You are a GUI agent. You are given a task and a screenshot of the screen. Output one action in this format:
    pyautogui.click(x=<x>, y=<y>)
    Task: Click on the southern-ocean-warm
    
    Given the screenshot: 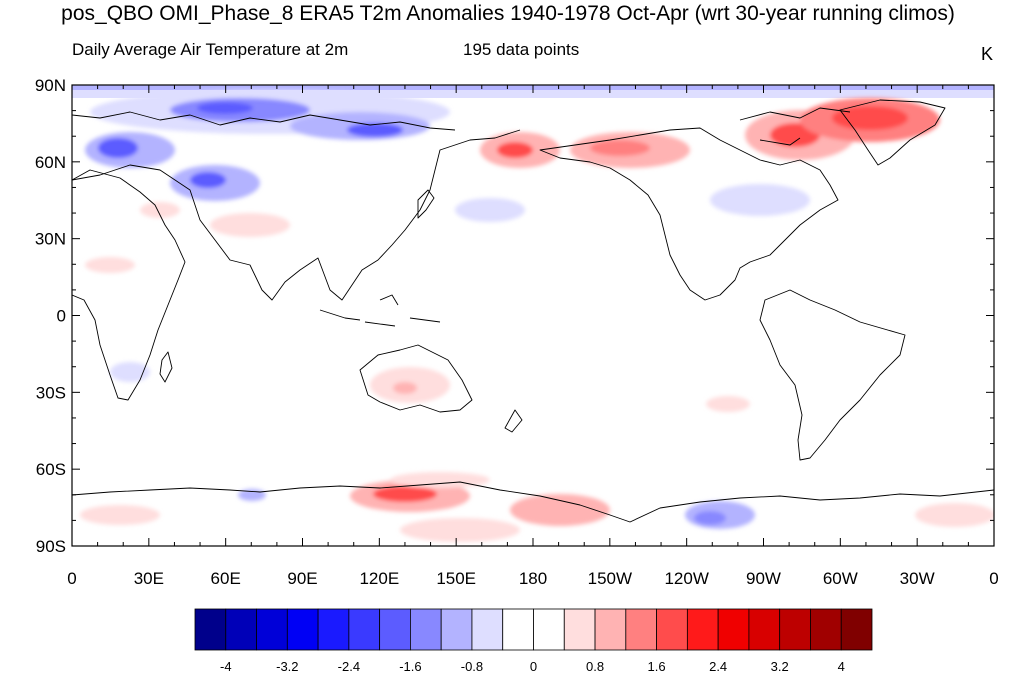 What is the action you would take?
    pyautogui.click(x=440, y=480)
    